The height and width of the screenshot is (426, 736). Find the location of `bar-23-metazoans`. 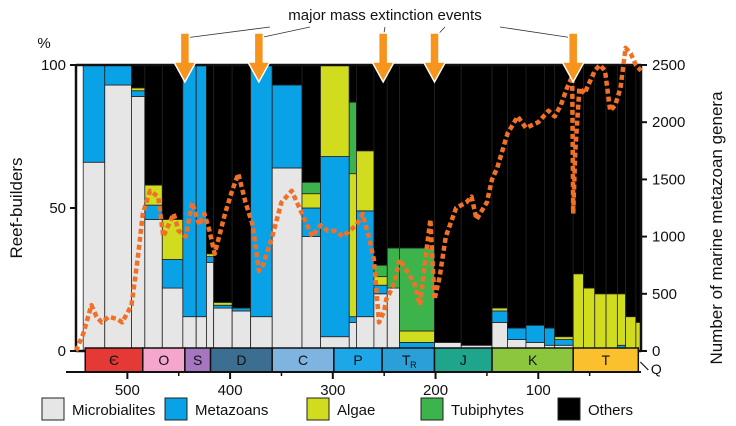

bar-23-metazoans is located at coordinates (535, 333).